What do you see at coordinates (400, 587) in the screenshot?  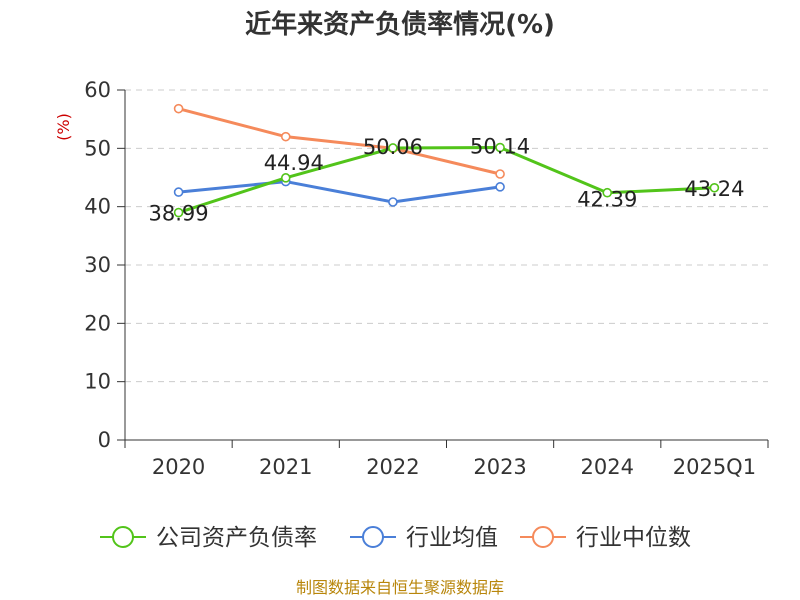 I see `source-note: 制图数据来自恒生聚源数据库` at bounding box center [400, 587].